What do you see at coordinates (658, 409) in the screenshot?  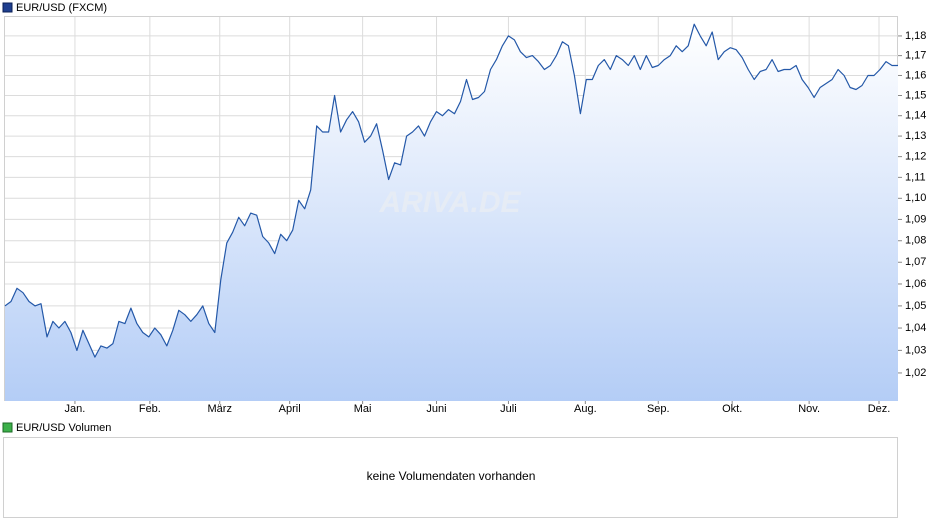 I see `x-tick-label: Sep.` at bounding box center [658, 409].